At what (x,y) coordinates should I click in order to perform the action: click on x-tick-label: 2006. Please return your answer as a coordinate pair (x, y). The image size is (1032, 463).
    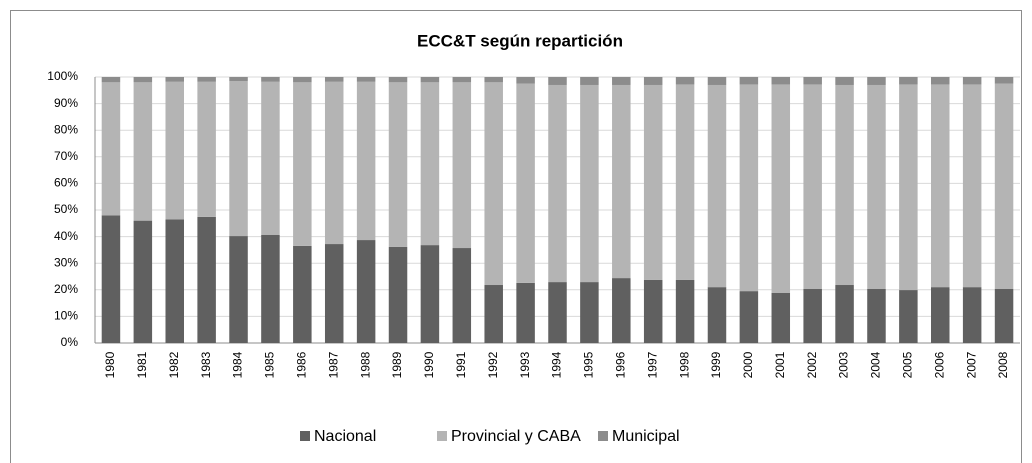
    Looking at the image, I should click on (939, 364).